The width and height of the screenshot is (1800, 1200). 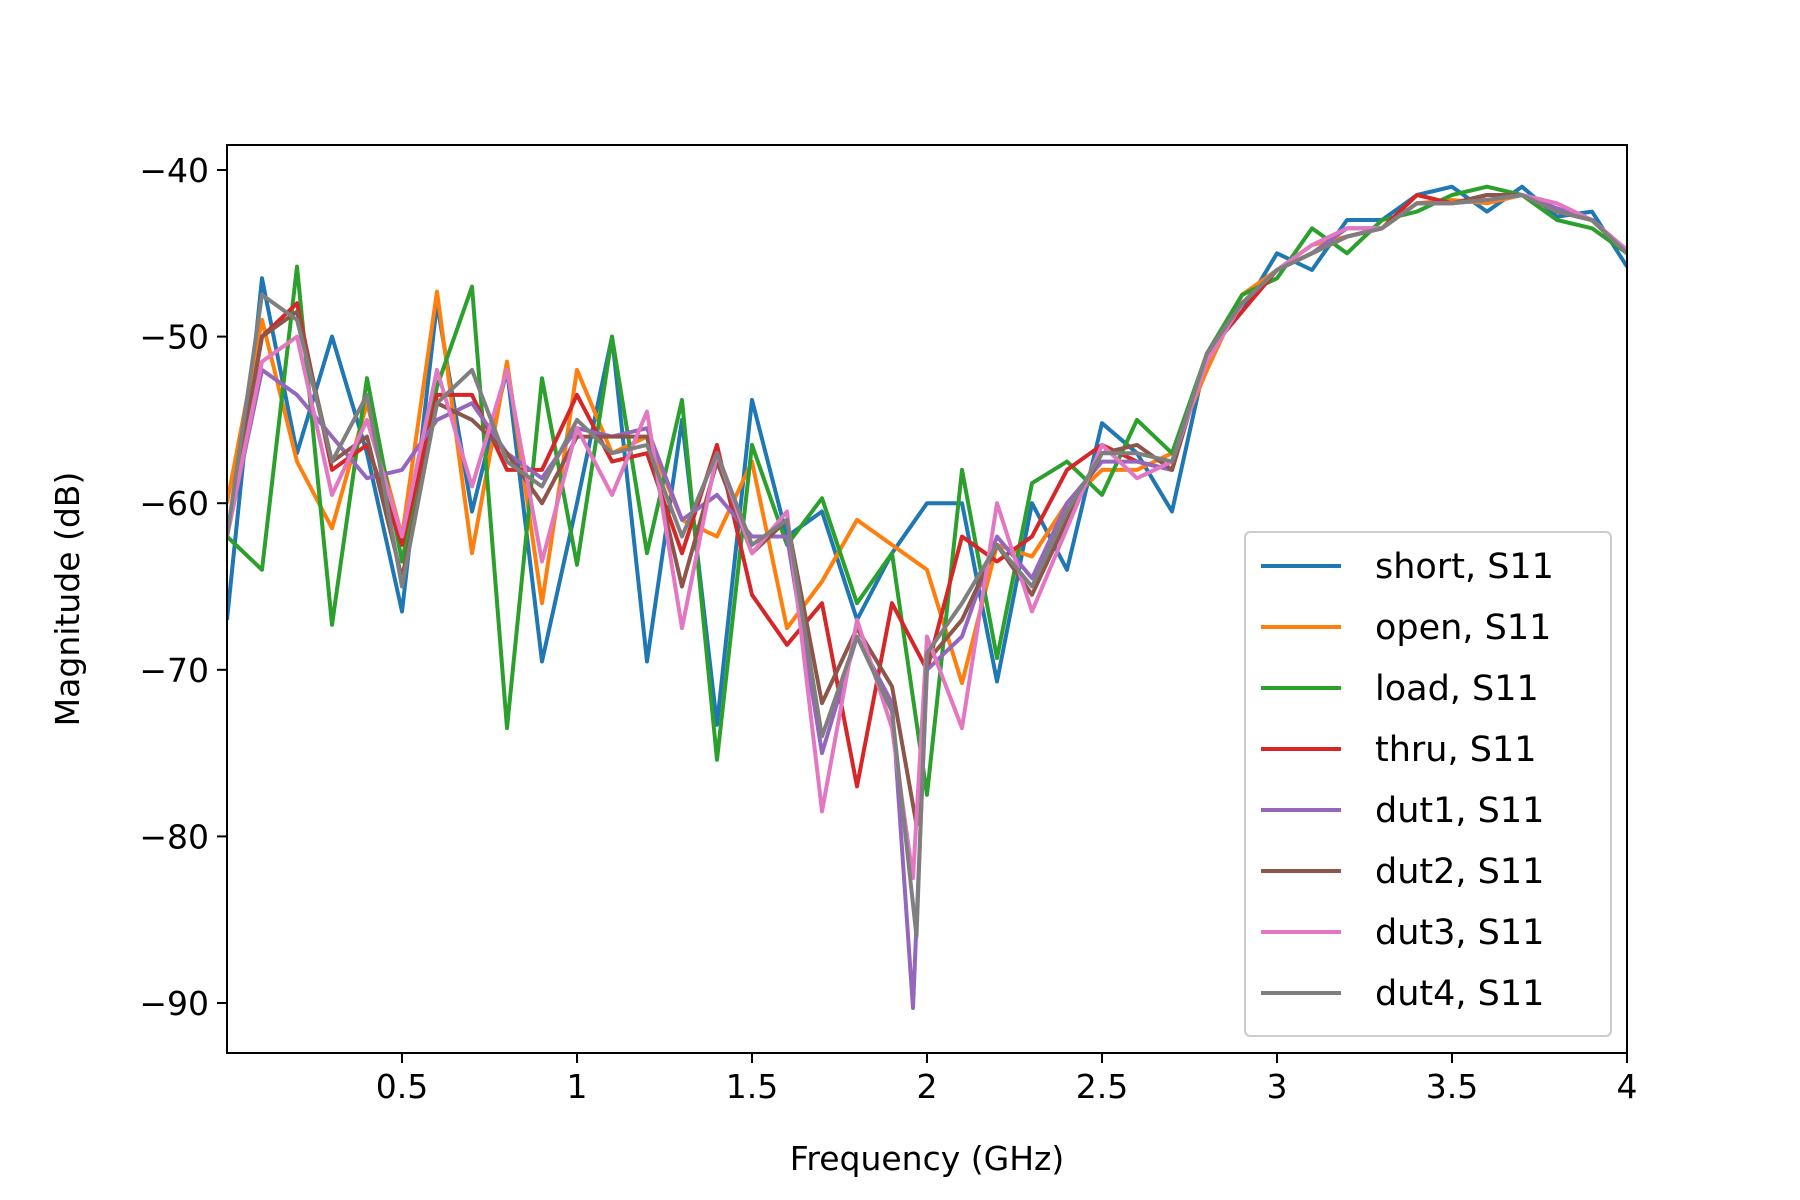 What do you see at coordinates (174, 670) in the screenshot?
I see `y-tick-label: −70` at bounding box center [174, 670].